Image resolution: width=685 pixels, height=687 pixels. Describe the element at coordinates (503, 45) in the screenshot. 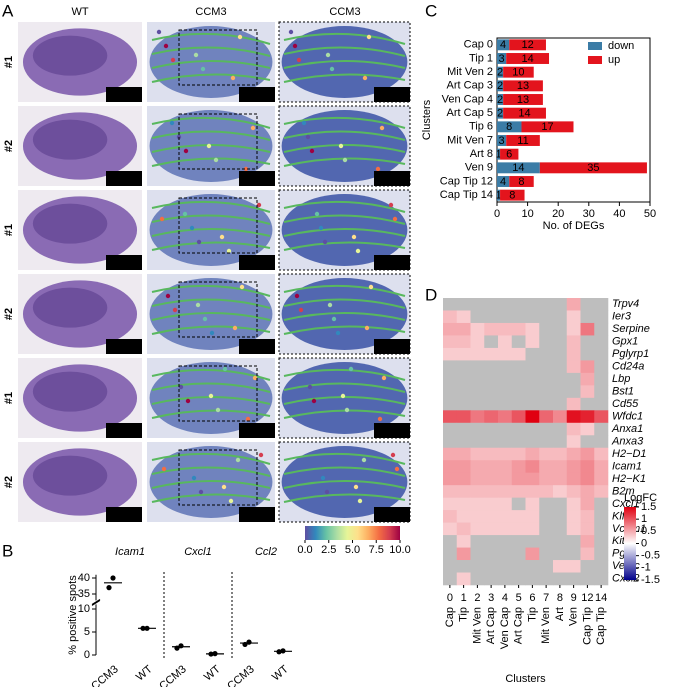

I see `value-label: 4` at that location.